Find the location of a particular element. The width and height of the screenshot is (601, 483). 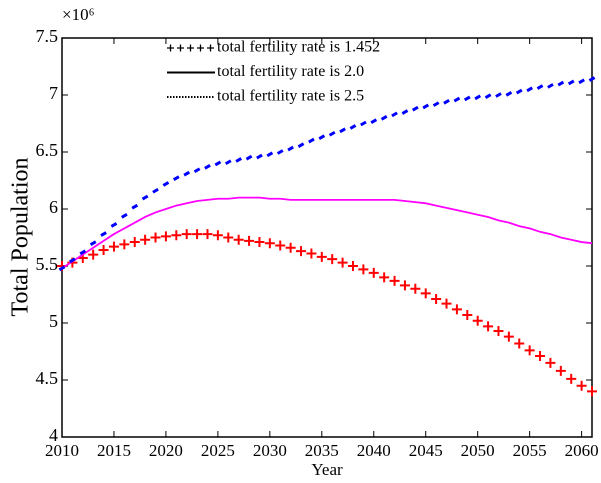

legend-label: total fertility rate is 2.0 is located at coordinates (290, 71).